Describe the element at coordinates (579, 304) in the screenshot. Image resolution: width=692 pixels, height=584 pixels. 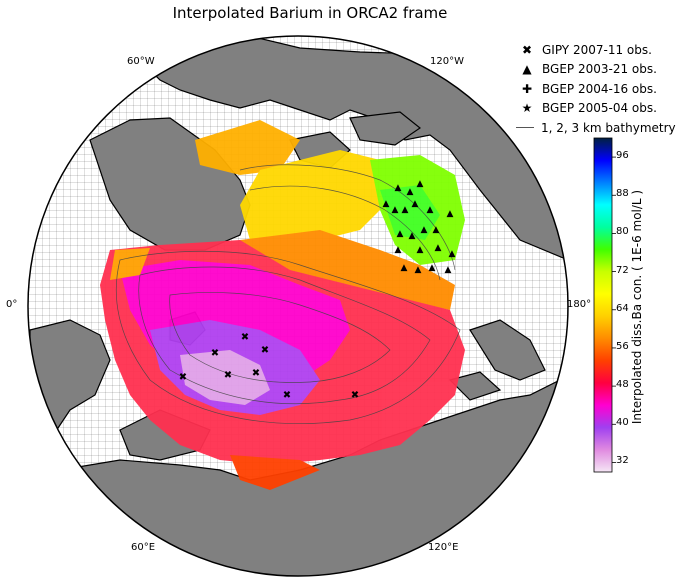
I see `lon-label-180: 180°` at that location.